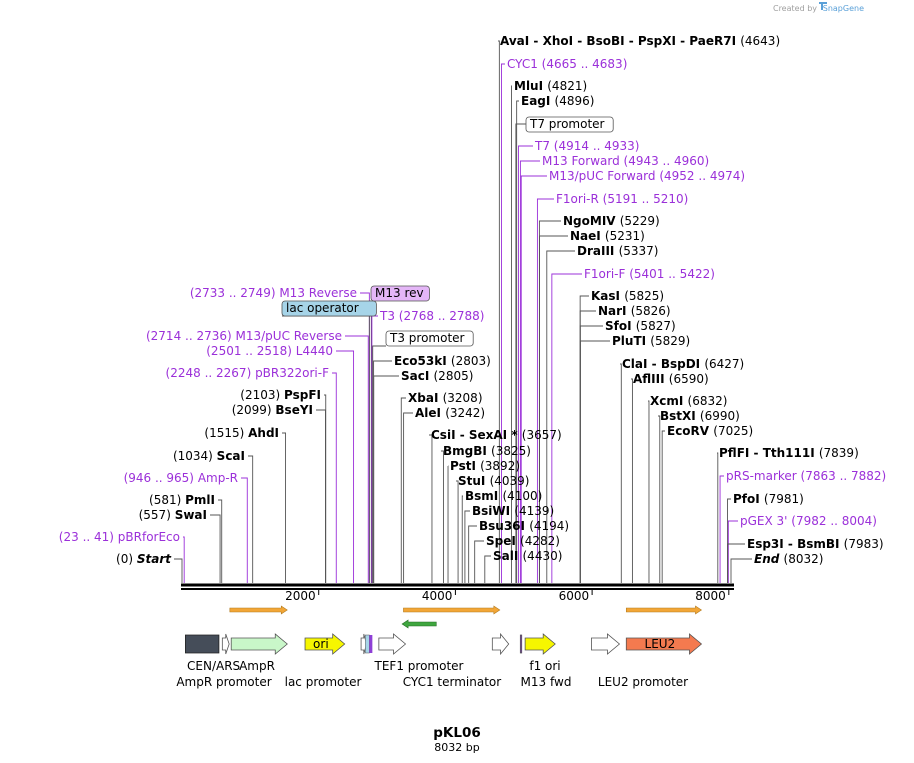 The height and width of the screenshot is (763, 914). What do you see at coordinates (834, 521) in the screenshot?
I see `pgex-3--position: (7982 .. 8004)` at bounding box center [834, 521].